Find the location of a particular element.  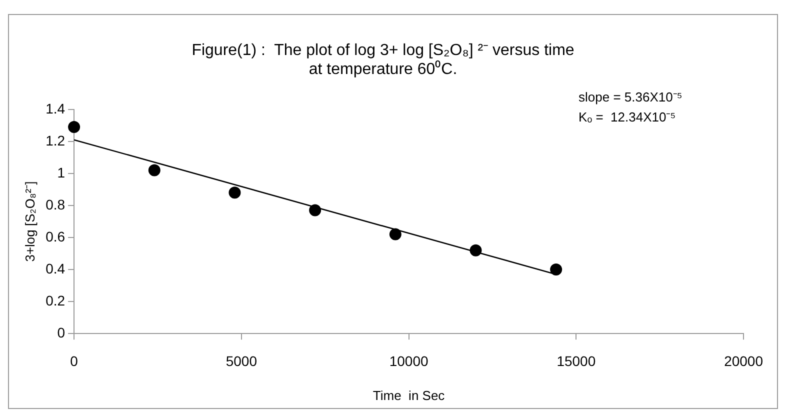

y-tick-label: 0.2 is located at coordinates (56, 300).